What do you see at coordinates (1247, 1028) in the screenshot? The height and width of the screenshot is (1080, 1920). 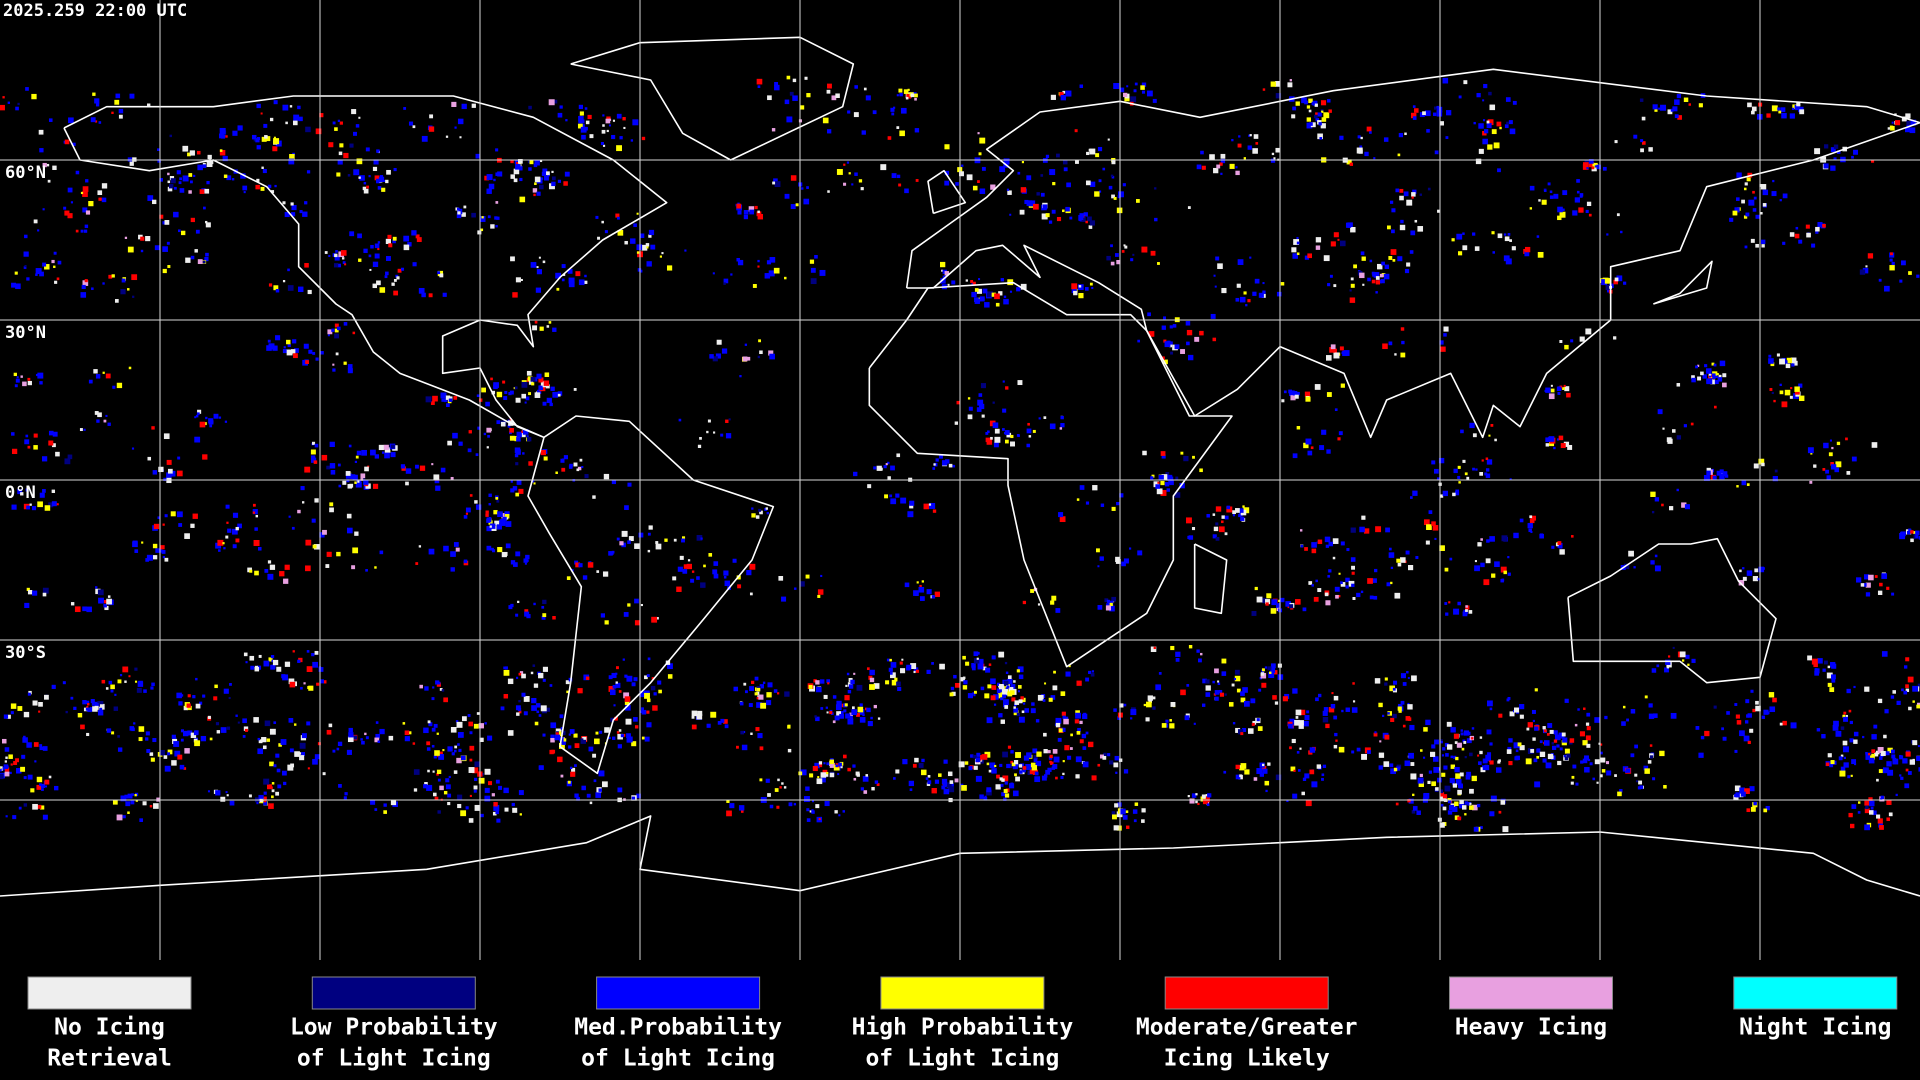 I see `legend-label: Moderate/Greater` at bounding box center [1247, 1028].